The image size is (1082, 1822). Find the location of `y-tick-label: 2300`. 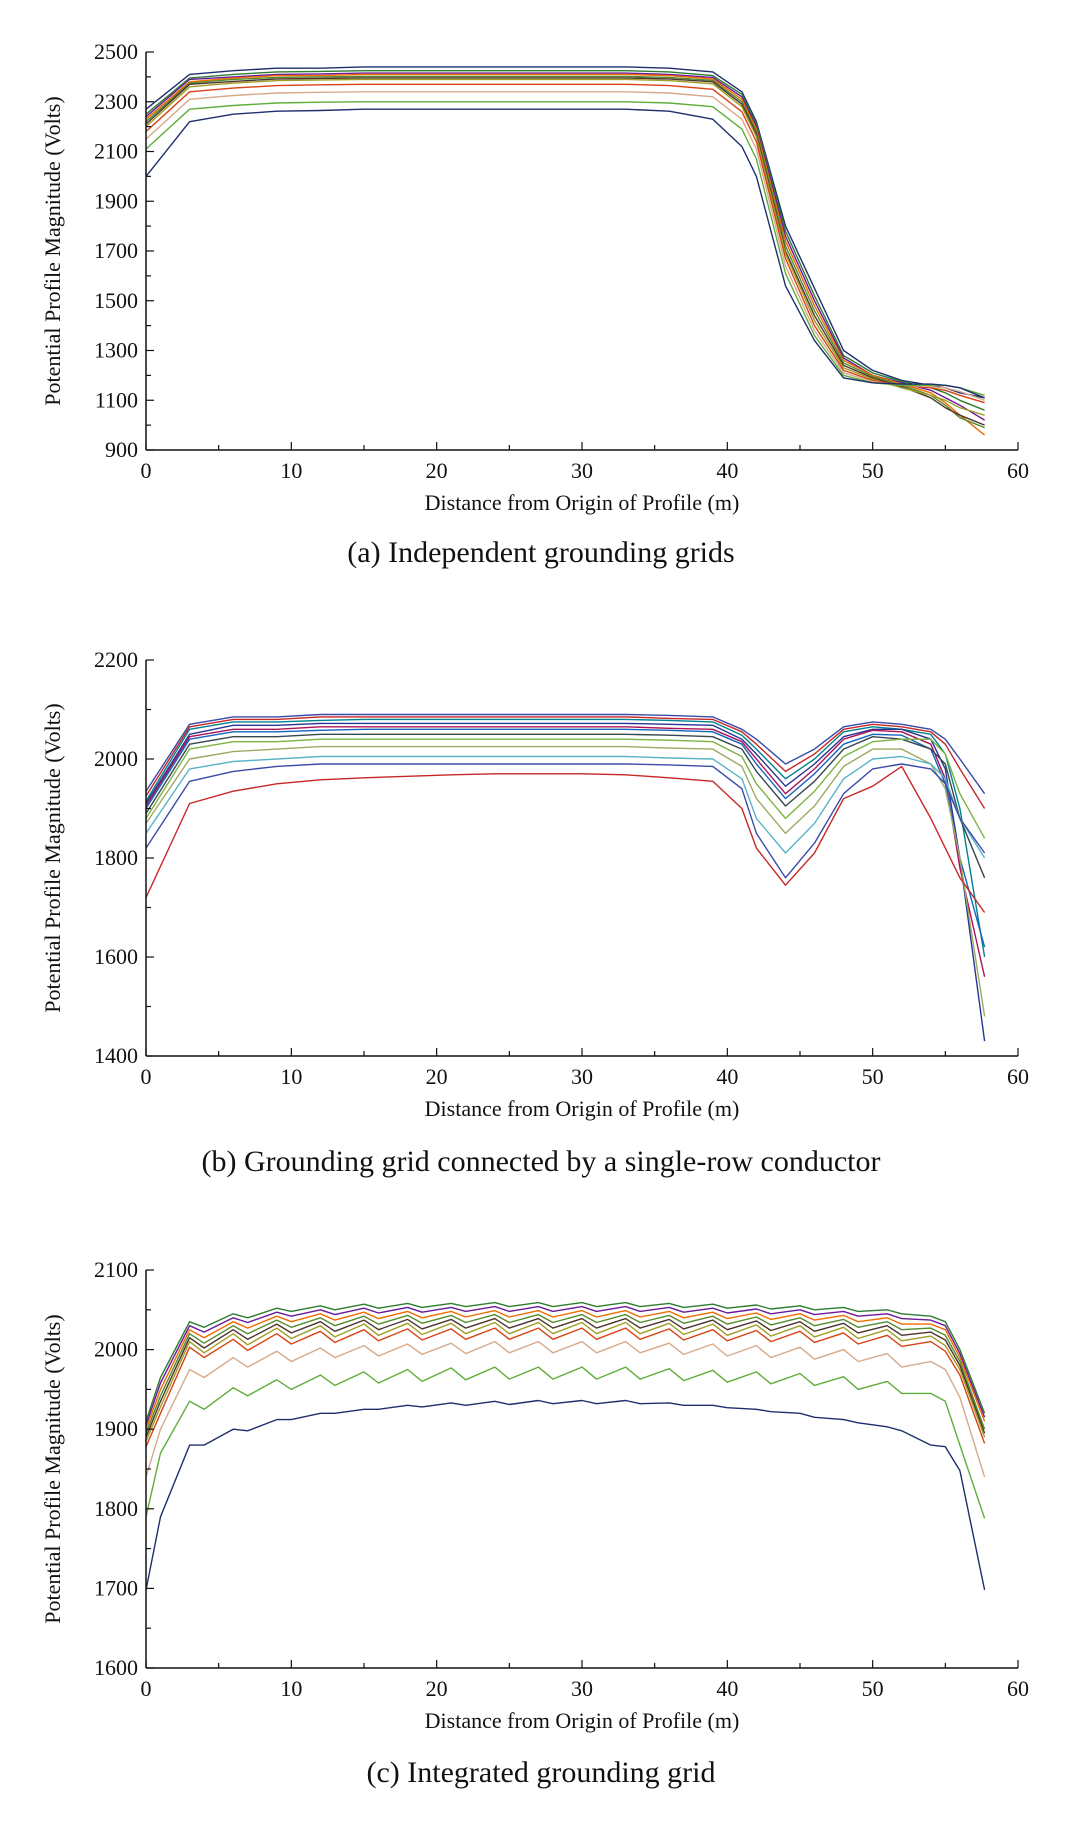

y-tick-label: 2300 is located at coordinates (116, 101).